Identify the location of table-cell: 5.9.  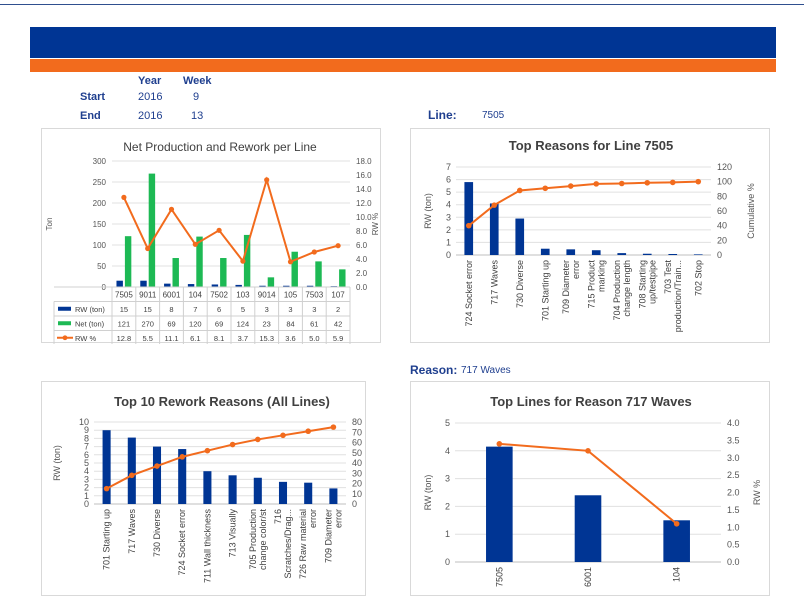
(338, 338).